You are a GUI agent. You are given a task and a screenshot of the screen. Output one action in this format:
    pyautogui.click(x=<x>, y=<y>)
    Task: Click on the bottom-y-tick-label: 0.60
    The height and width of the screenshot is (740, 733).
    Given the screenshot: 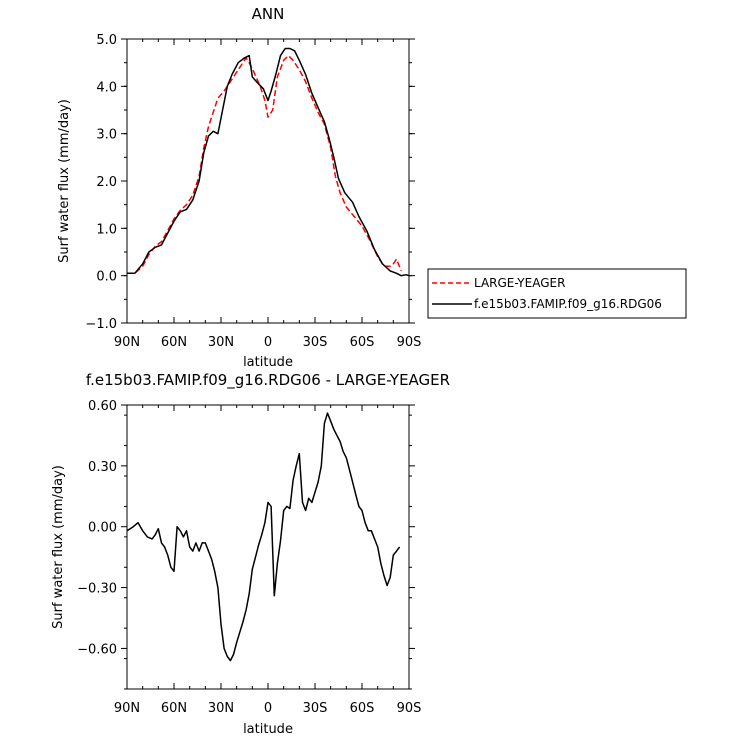 What is the action you would take?
    pyautogui.click(x=102, y=406)
    